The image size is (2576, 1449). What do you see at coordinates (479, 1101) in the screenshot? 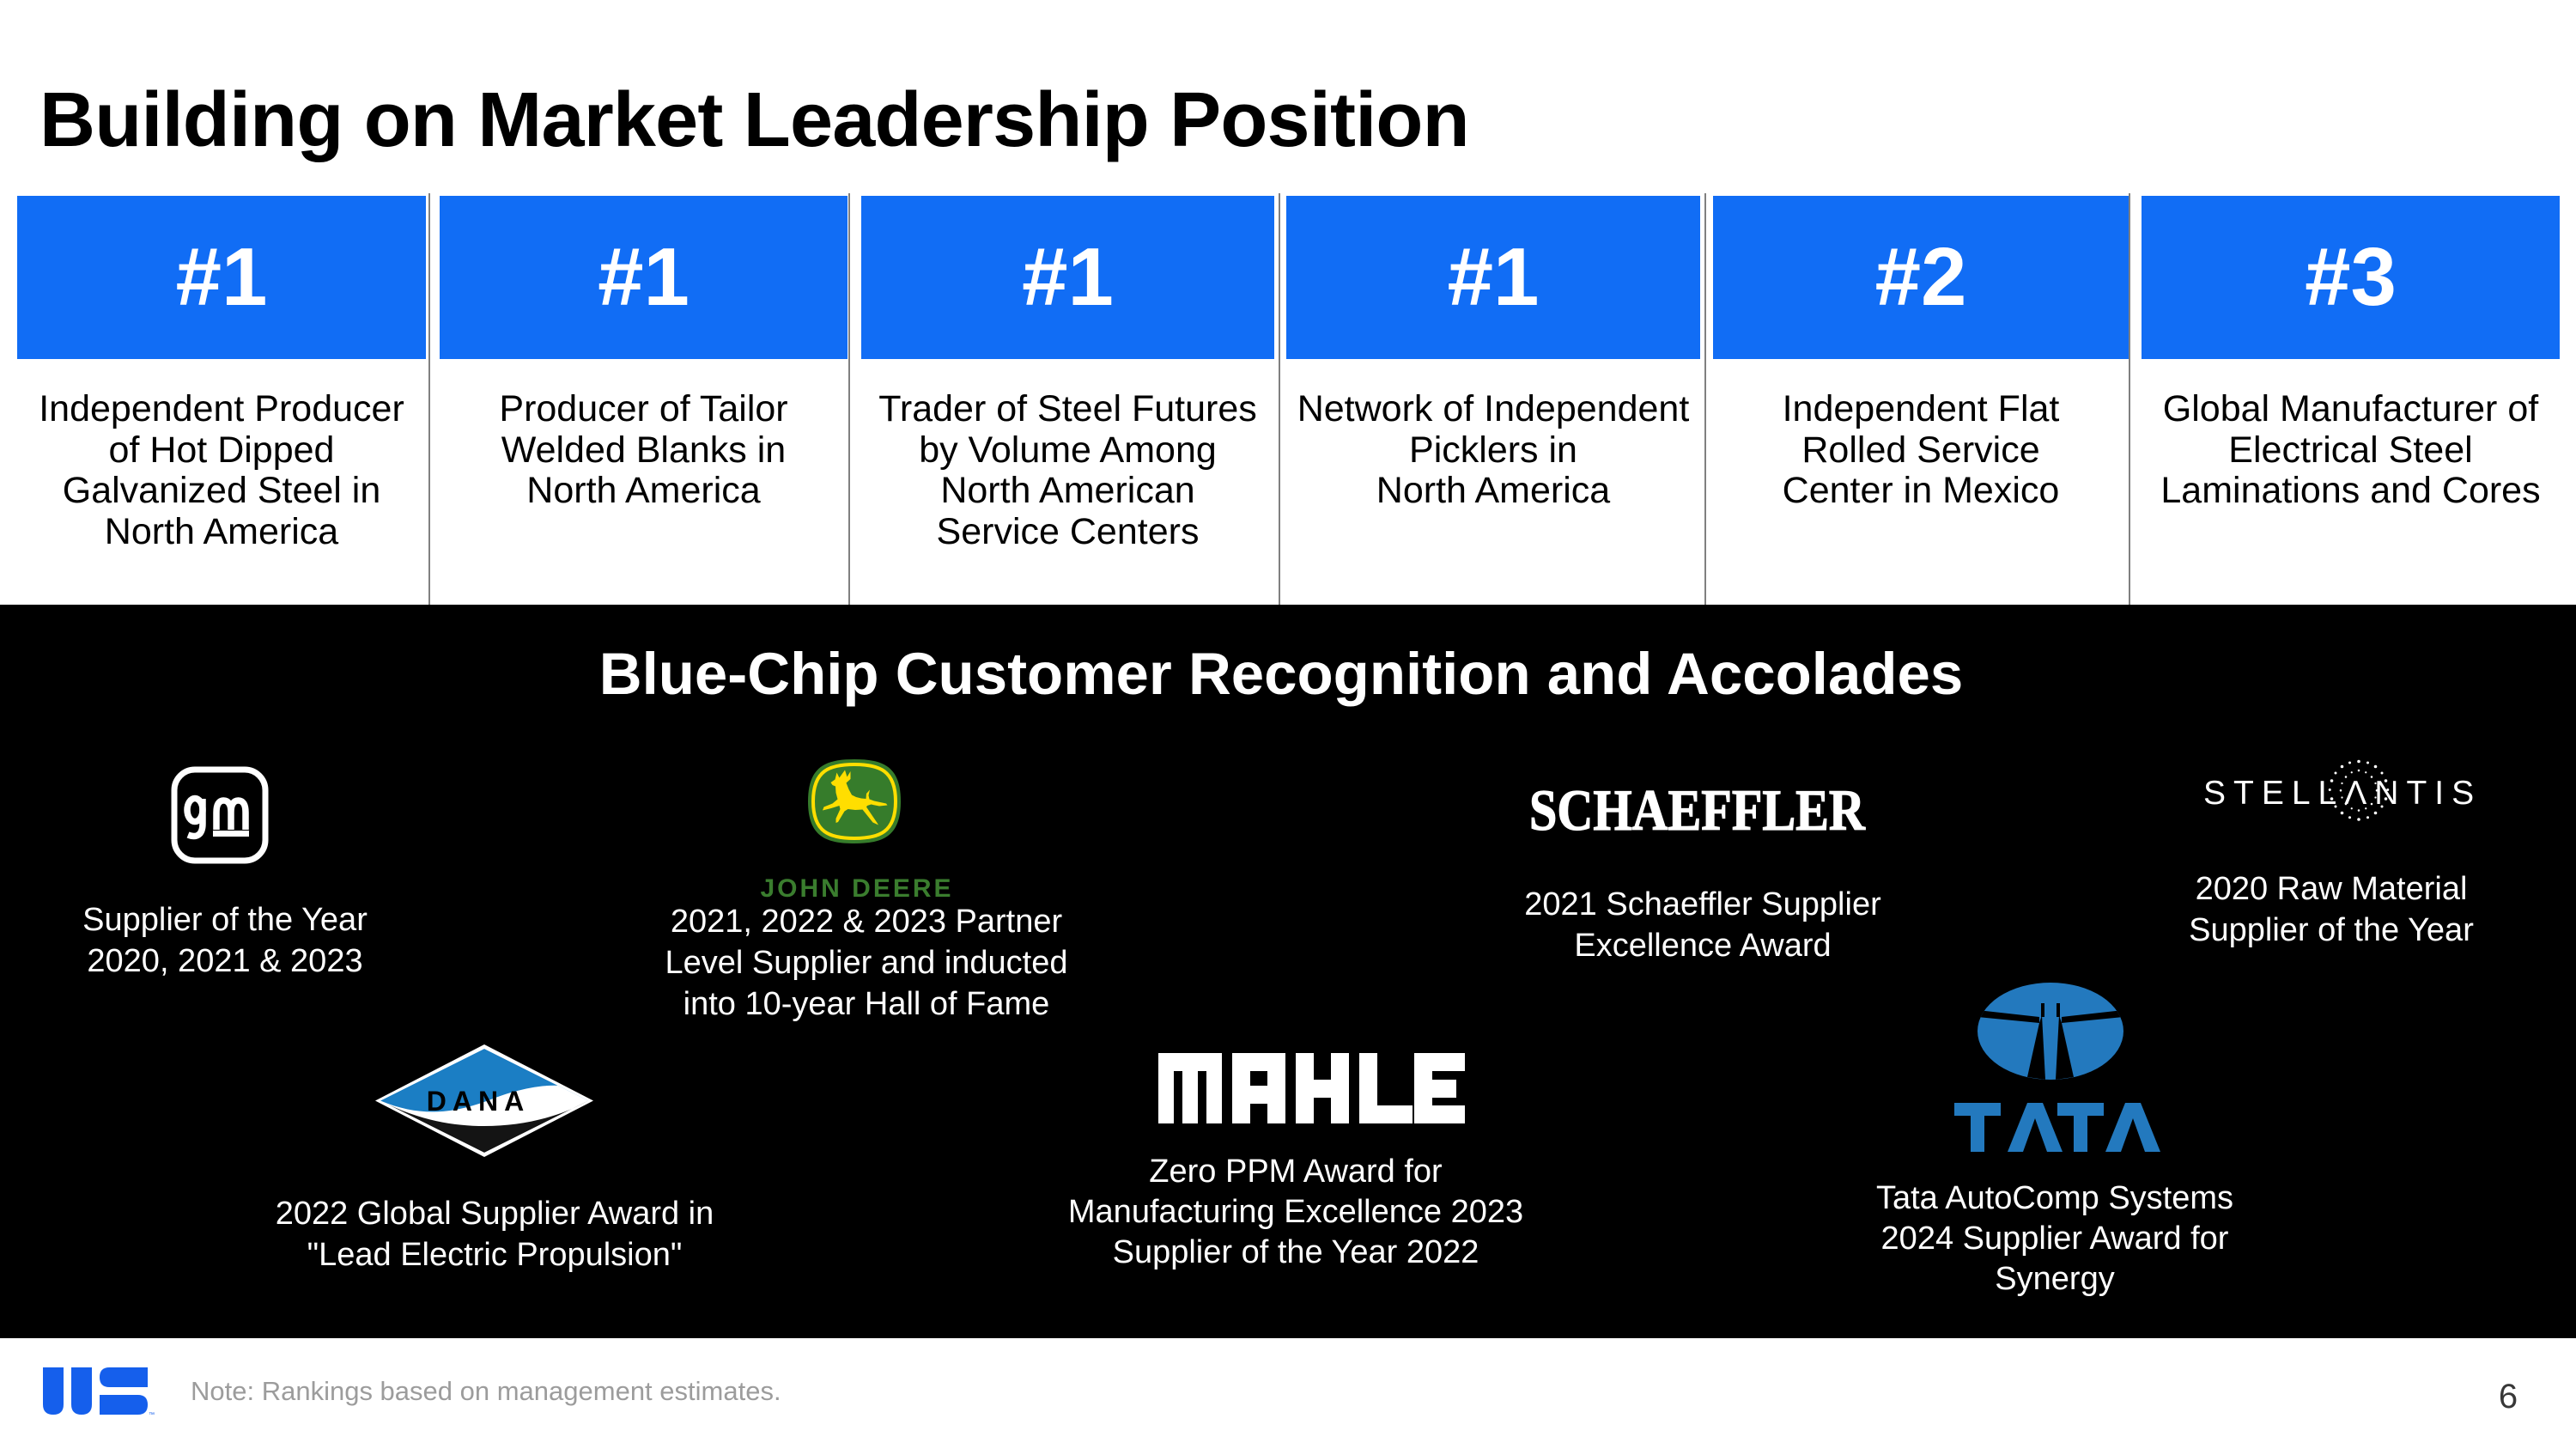
I see `svg-text: DANA` at bounding box center [479, 1101].